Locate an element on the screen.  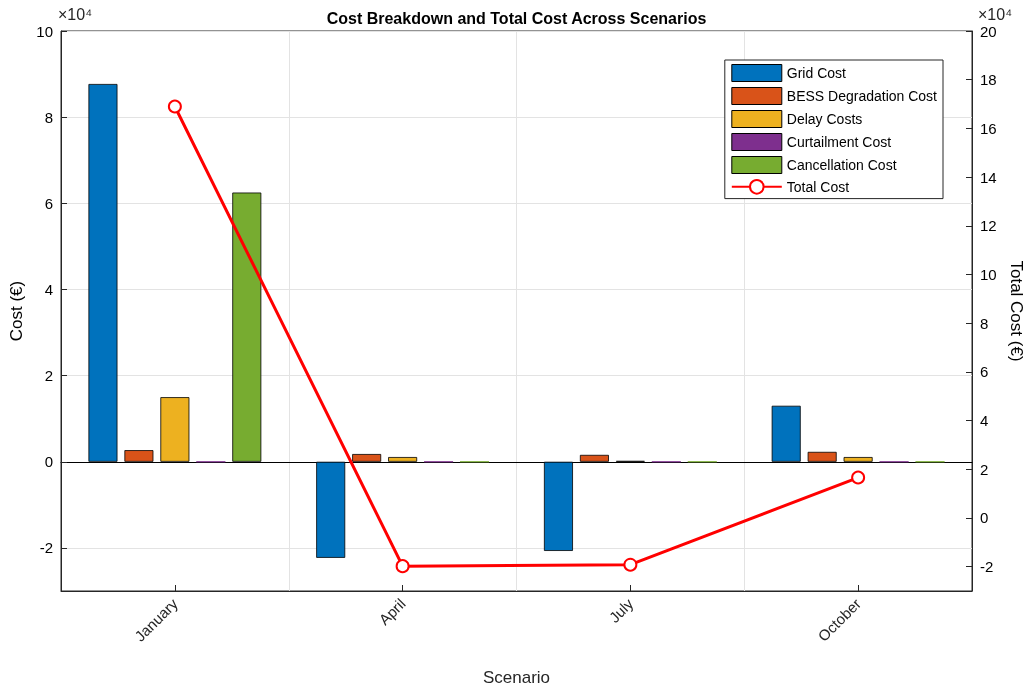
y-tick-label: 4 is located at coordinates (48, 289).